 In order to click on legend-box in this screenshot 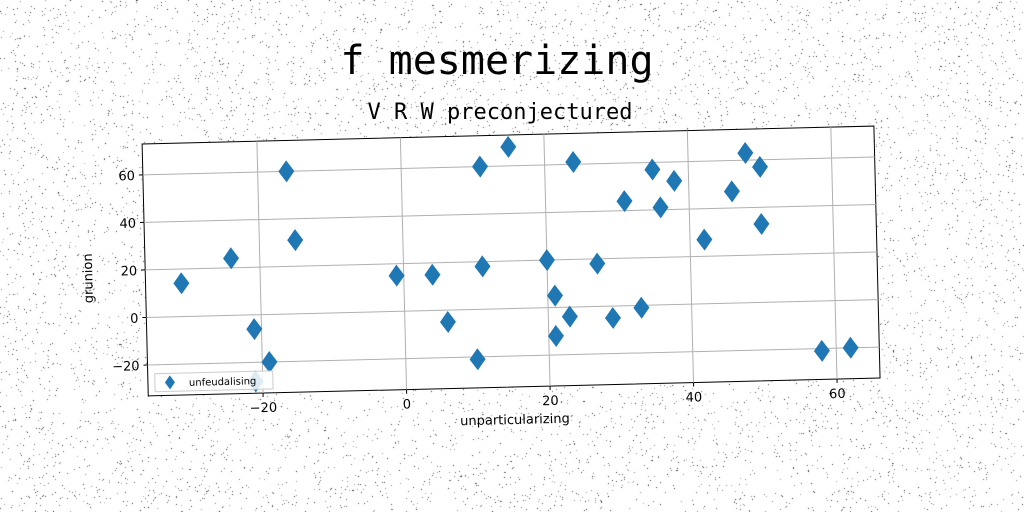, I will do `click(214, 381)`.